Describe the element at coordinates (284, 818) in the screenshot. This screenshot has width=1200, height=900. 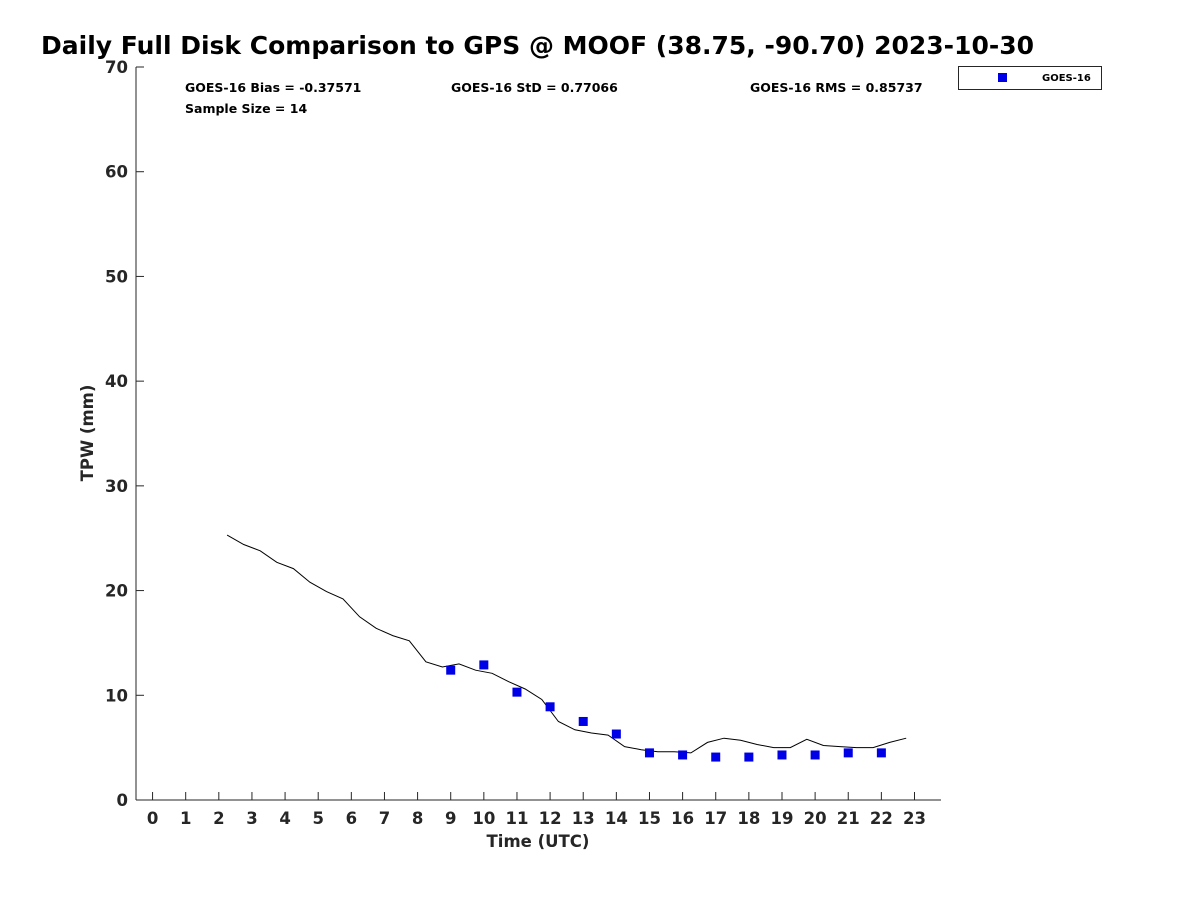
I see `x-tick-label: 4` at that location.